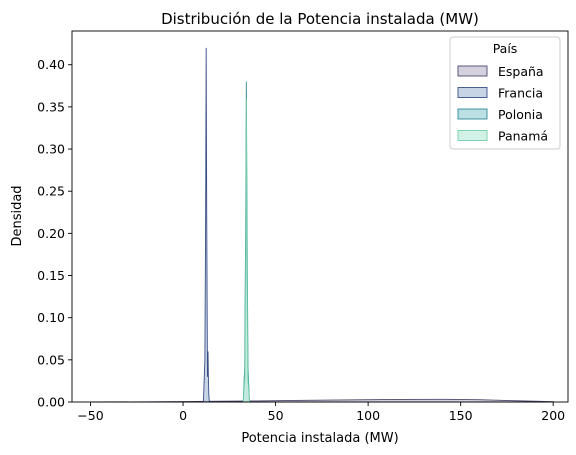 This screenshot has width=576, height=455. I want to click on legend-label: Francia, so click(520, 93).